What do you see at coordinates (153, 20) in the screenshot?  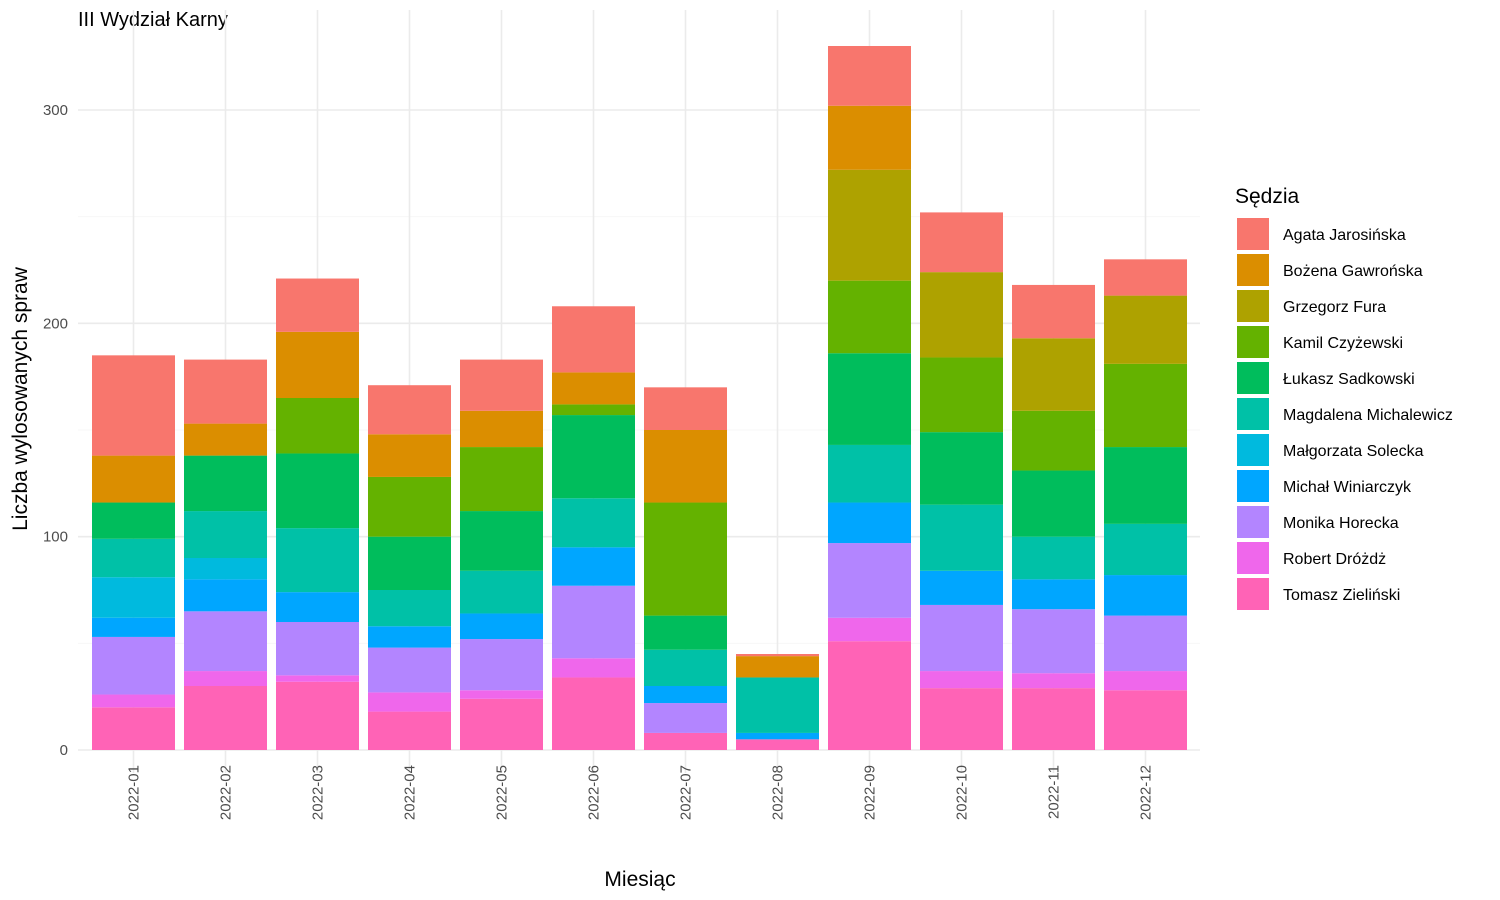 I see `chart-title: III Wydział Karny` at bounding box center [153, 20].